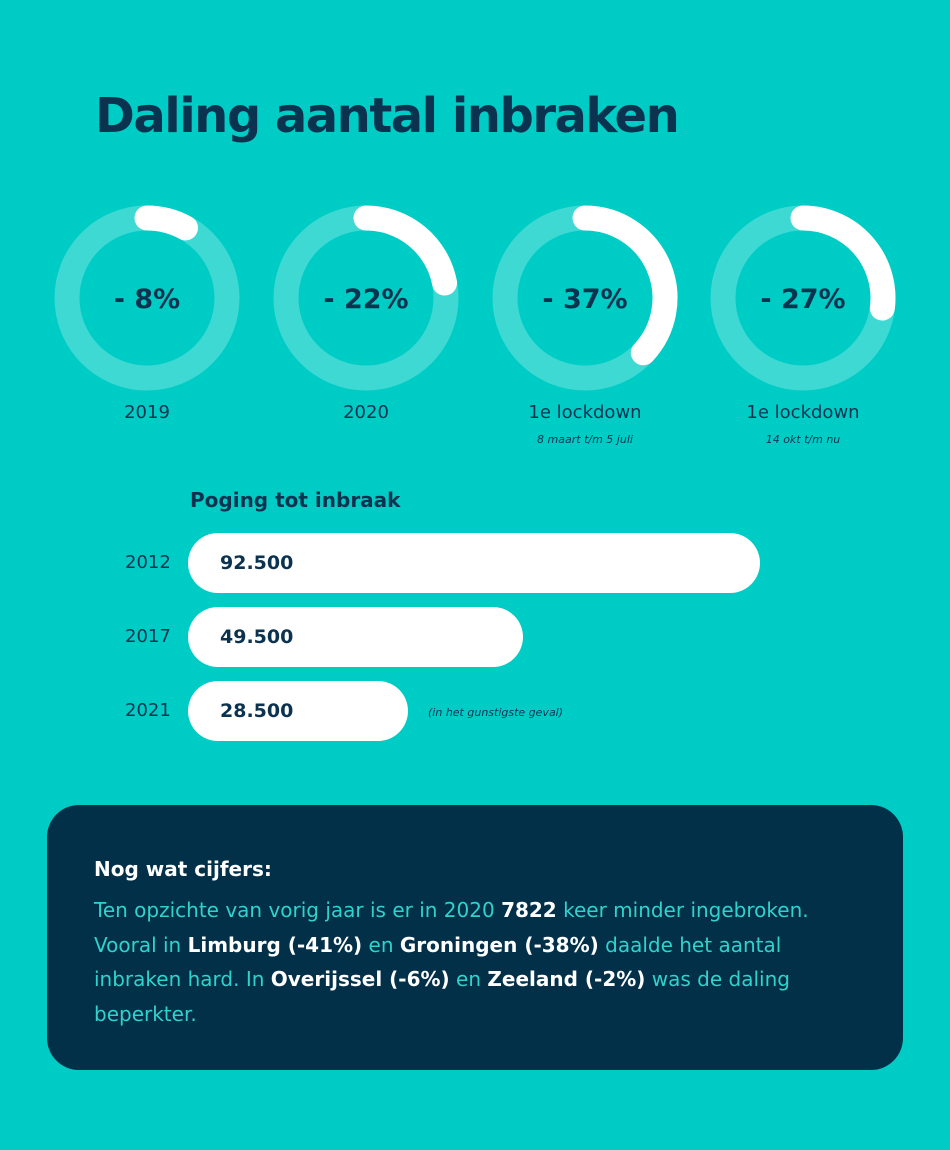 The width and height of the screenshot is (950, 1150). I want to click on ring-value: - 37%, so click(584, 299).